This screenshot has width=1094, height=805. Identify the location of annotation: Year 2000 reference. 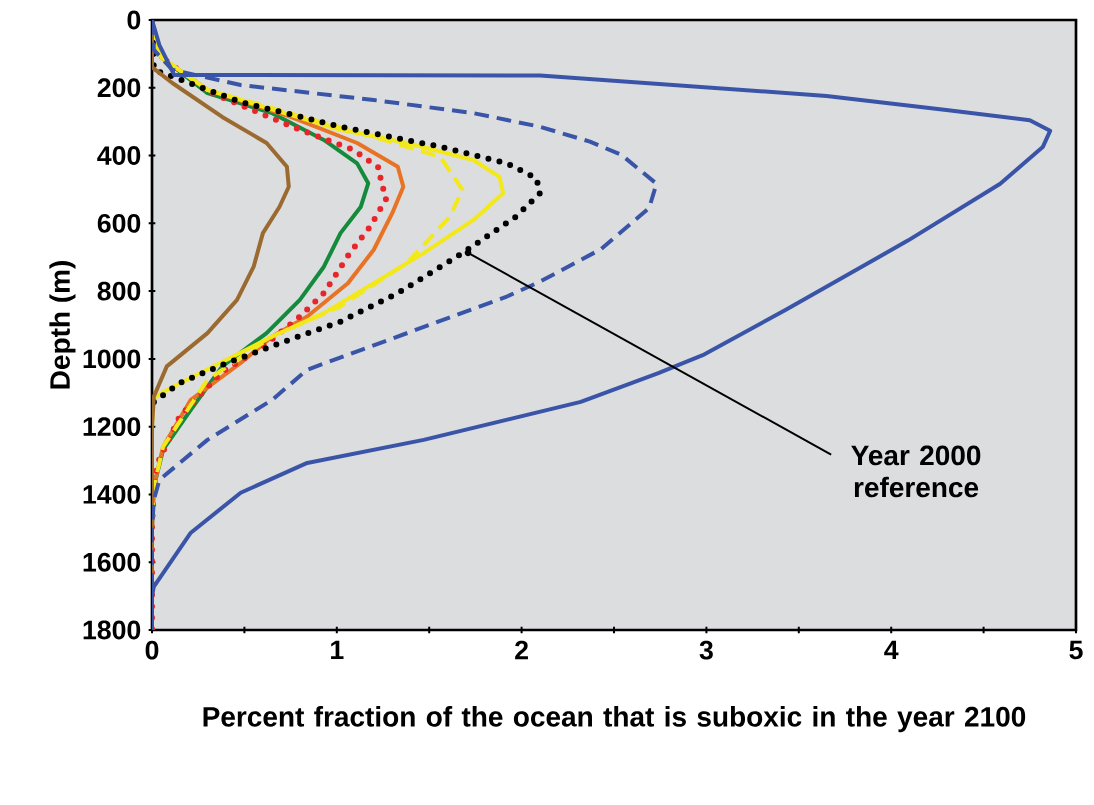
(916, 471).